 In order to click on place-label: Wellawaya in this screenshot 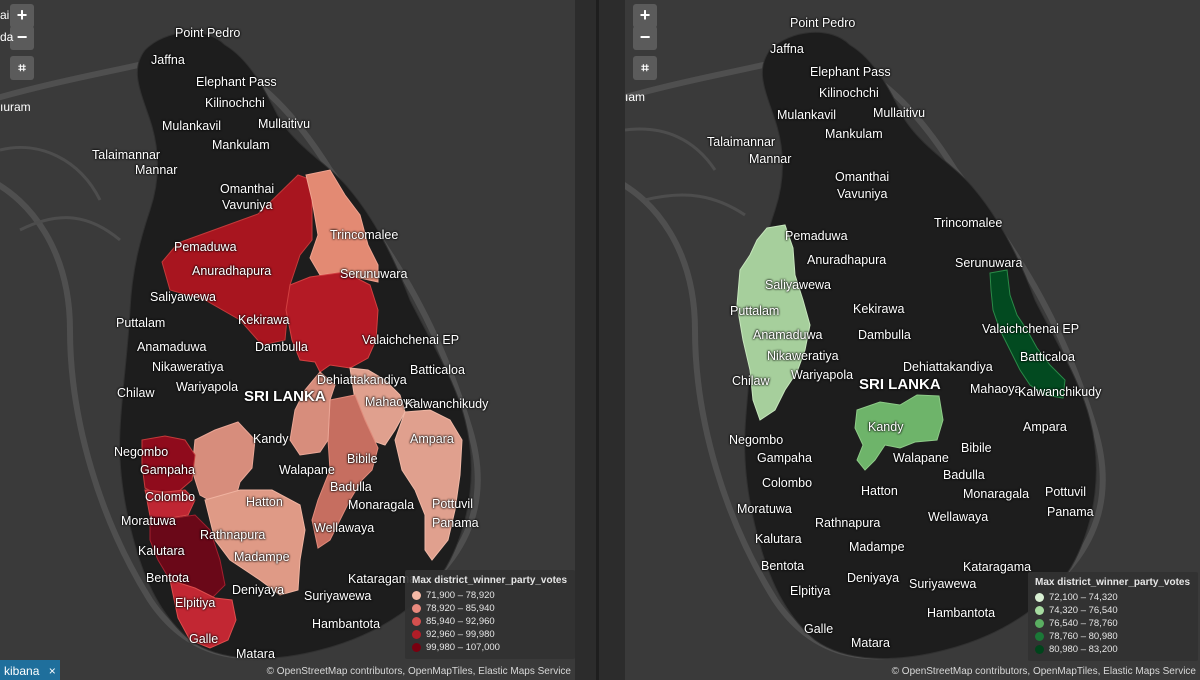, I will do `click(958, 517)`.